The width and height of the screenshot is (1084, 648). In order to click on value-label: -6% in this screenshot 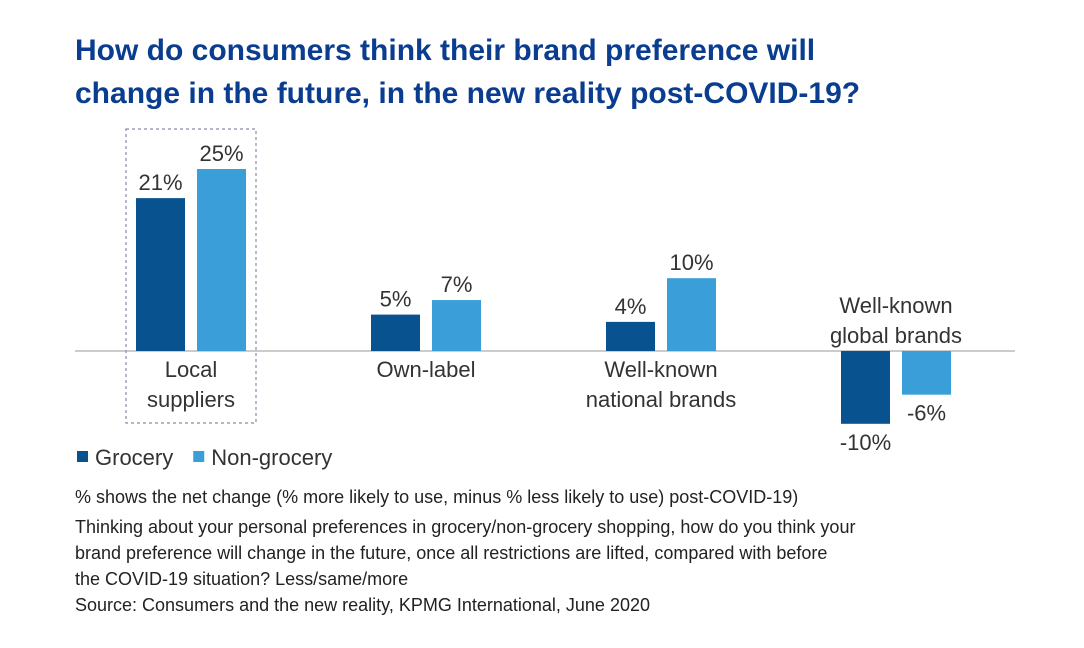, I will do `click(926, 413)`.